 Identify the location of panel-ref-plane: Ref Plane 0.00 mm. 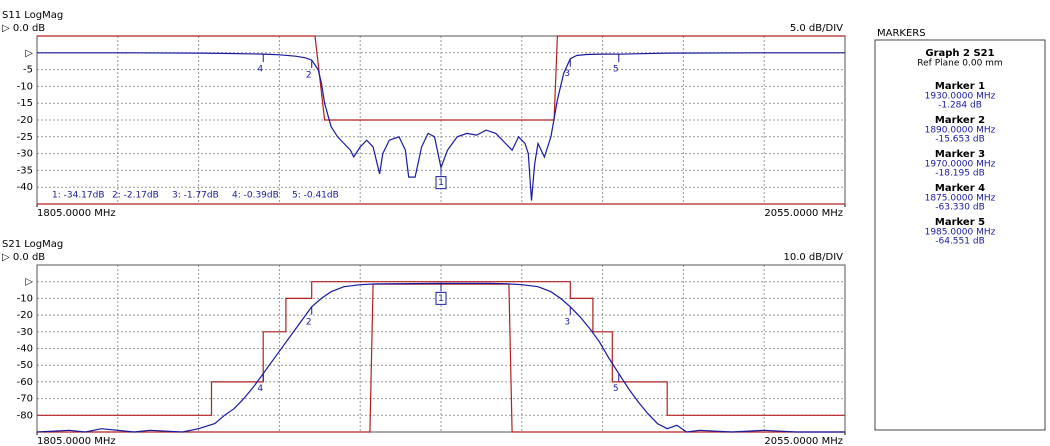
(959, 64).